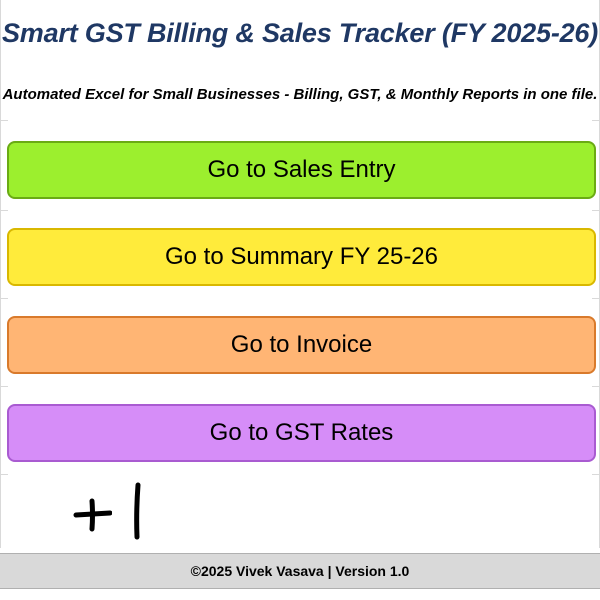 This screenshot has width=600, height=600. Describe the element at coordinates (92, 515) in the screenshot. I see `plus-mark-icon` at that location.